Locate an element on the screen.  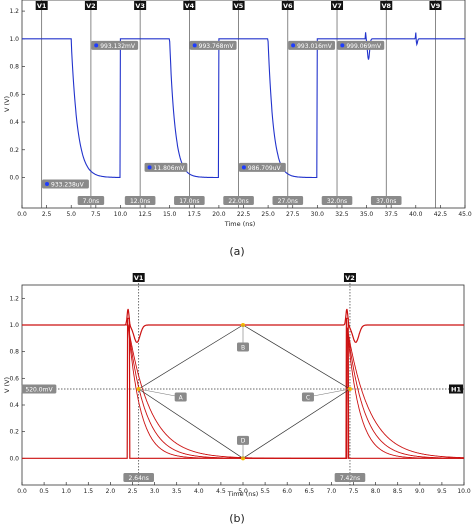
cursor-time-label: 2.64ns is located at coordinates (138, 477).